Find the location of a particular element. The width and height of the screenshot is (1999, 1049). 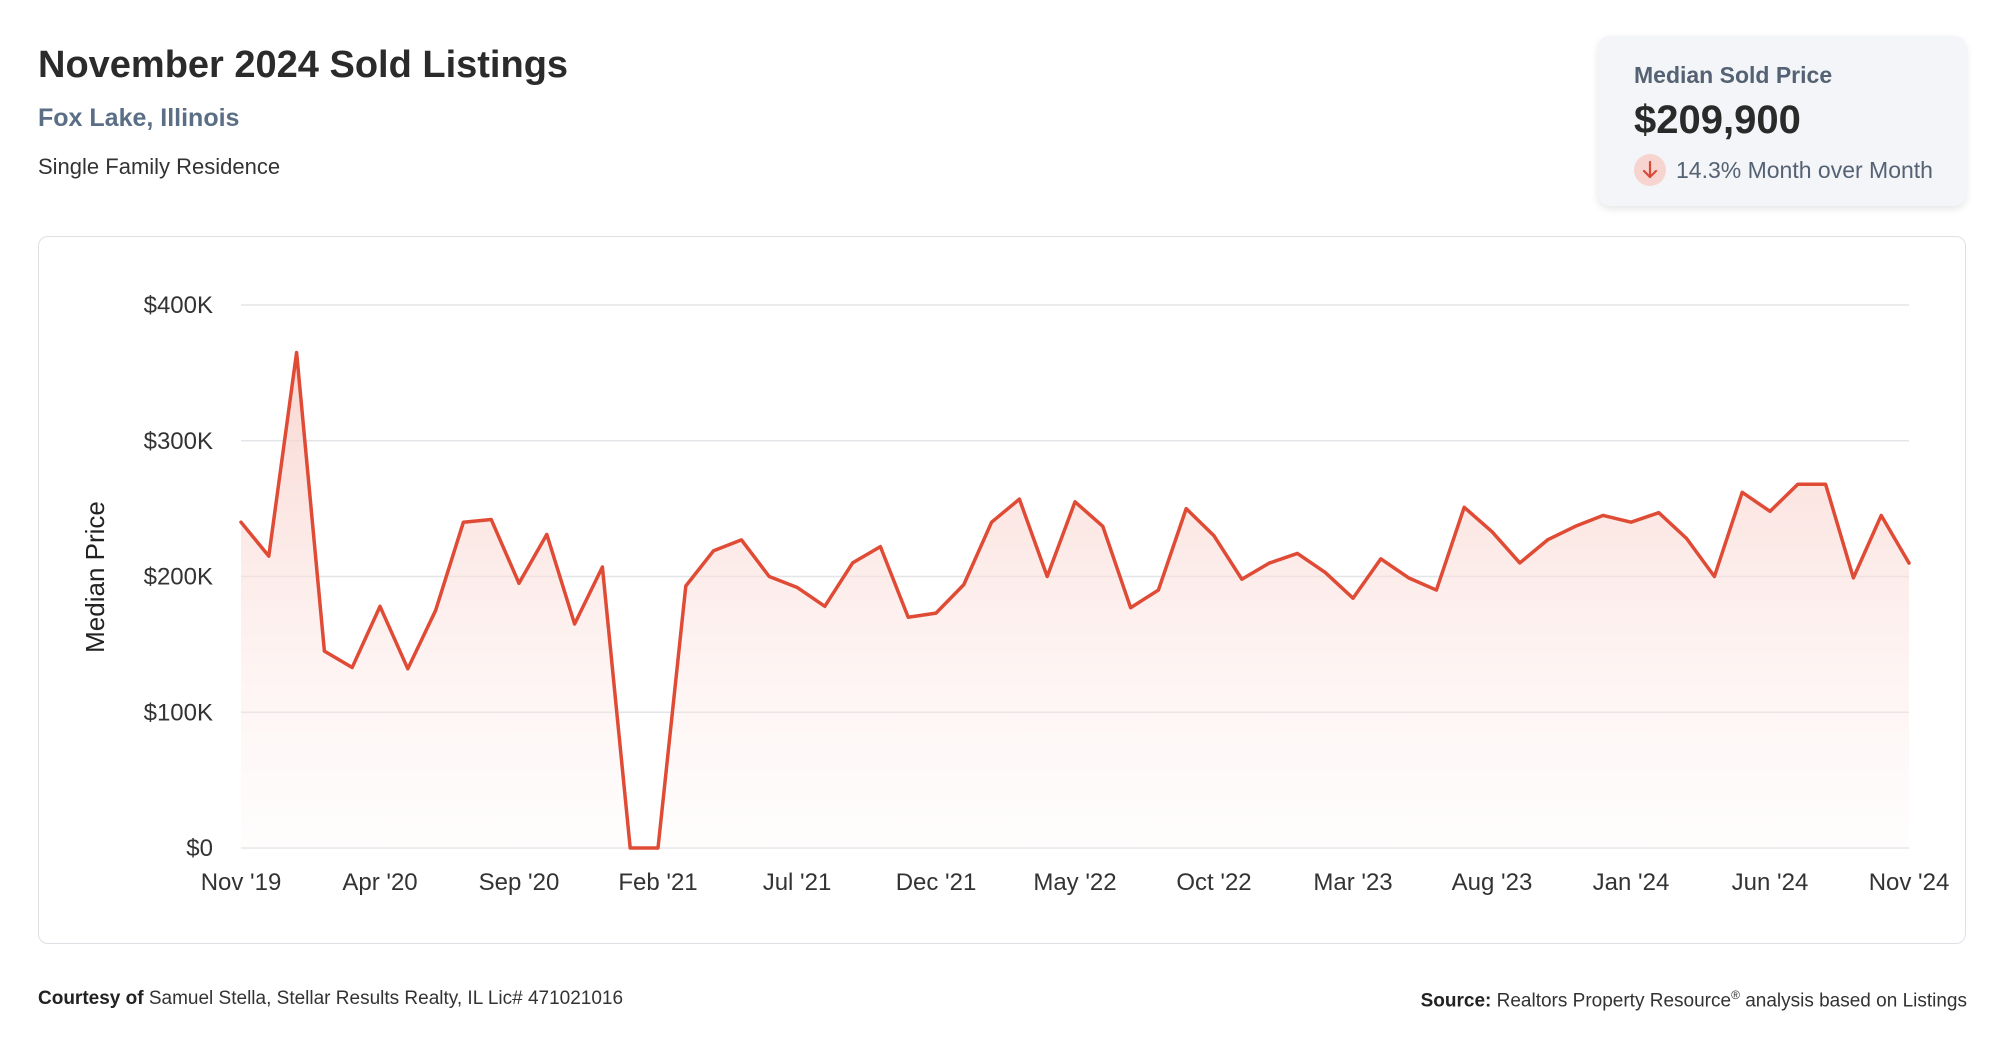

x-tick-label: Nov '24 is located at coordinates (1909, 882).